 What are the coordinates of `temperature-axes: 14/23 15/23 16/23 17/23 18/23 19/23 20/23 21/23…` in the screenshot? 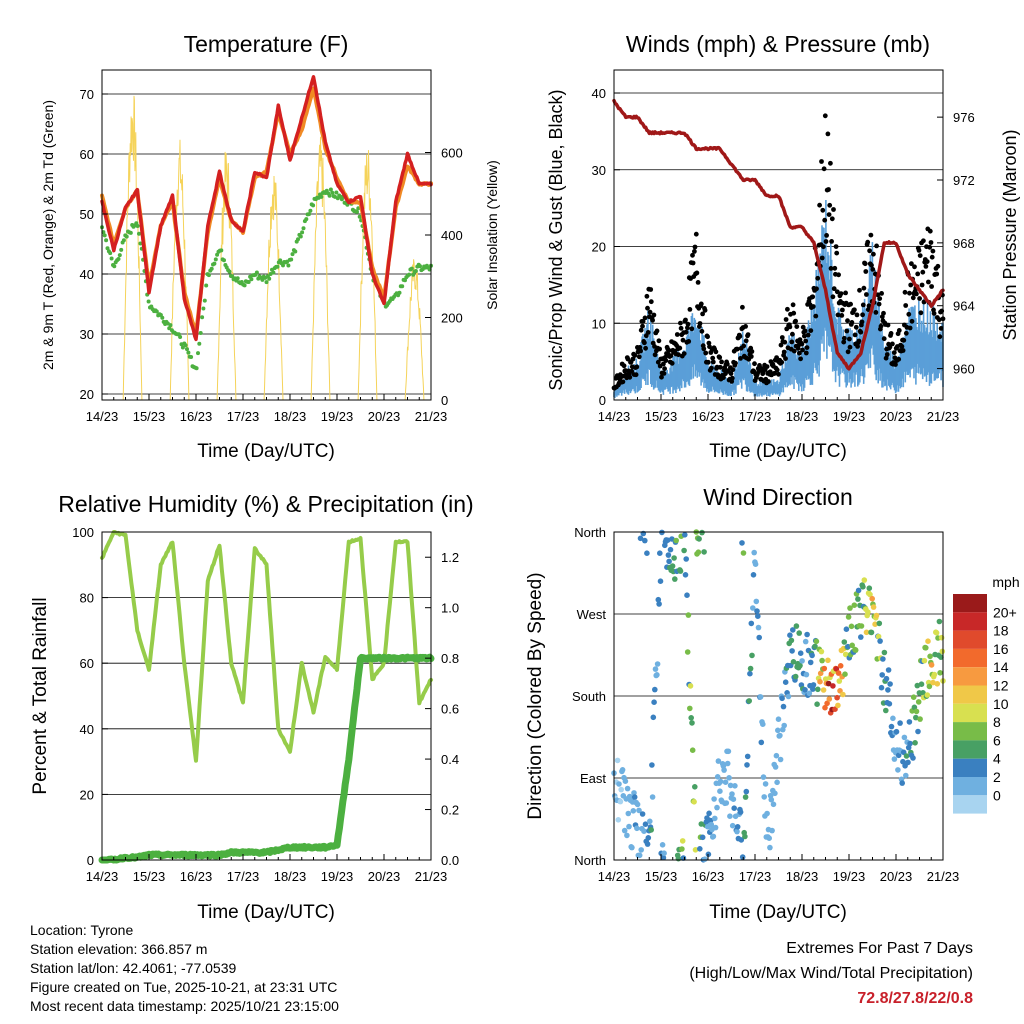 It's located at (271, 255).